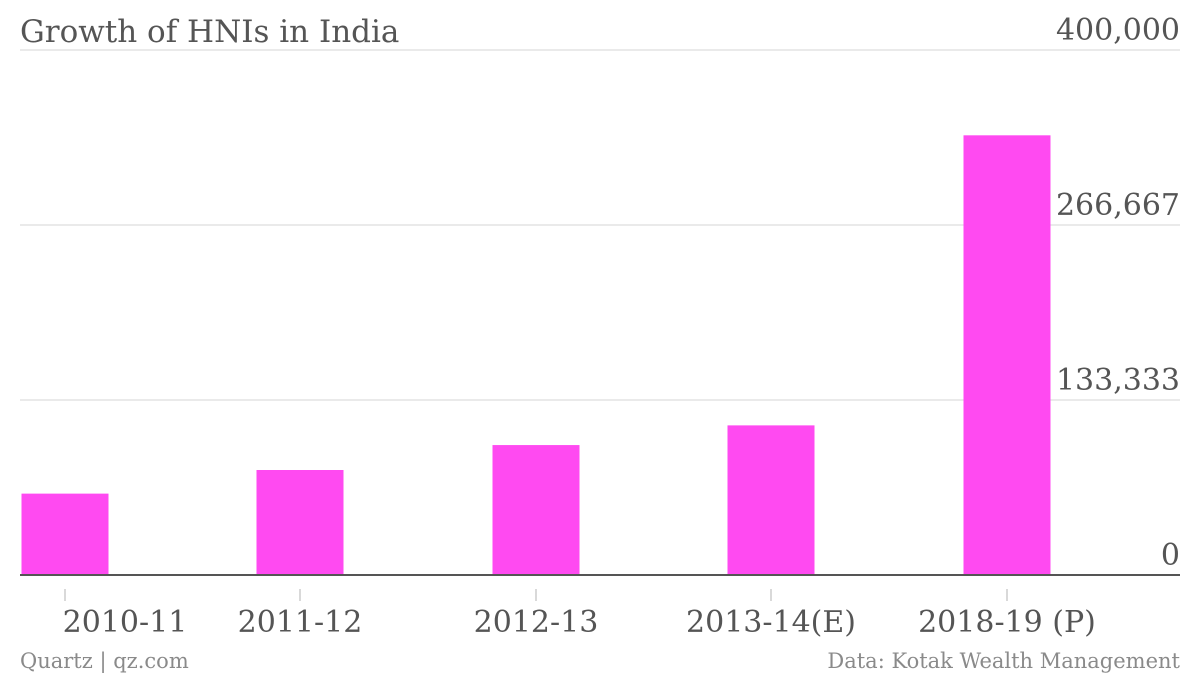 The width and height of the screenshot is (1200, 676). I want to click on chart-title: Growth of HNIs in India, so click(209, 32).